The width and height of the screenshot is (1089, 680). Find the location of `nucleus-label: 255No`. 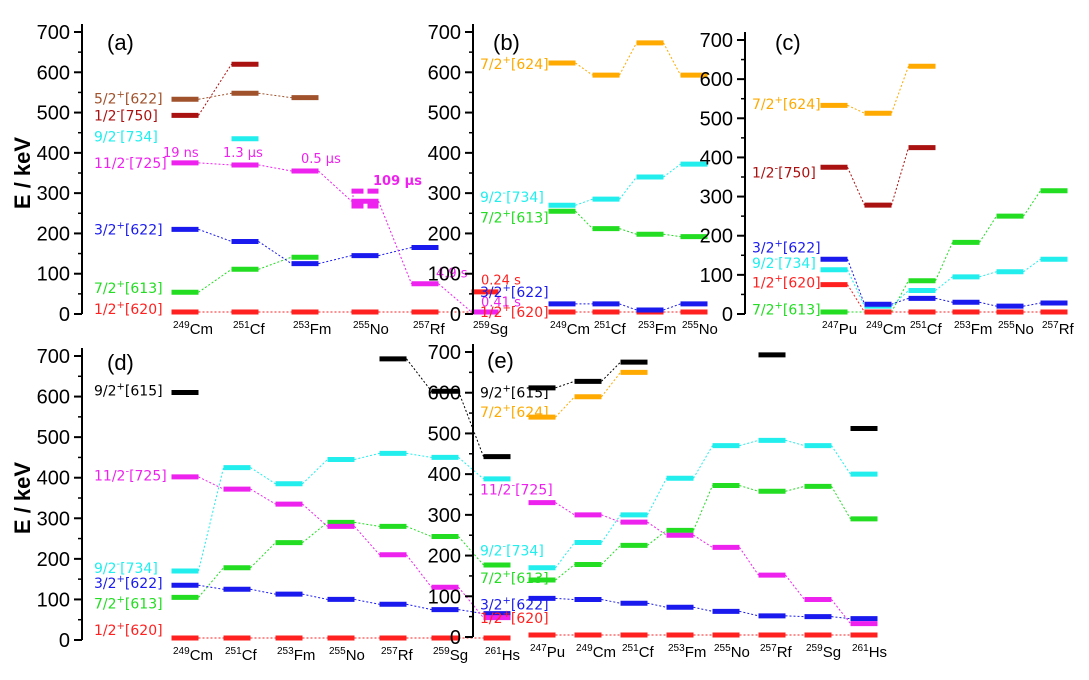

nucleus-label: 255No is located at coordinates (1016, 329).